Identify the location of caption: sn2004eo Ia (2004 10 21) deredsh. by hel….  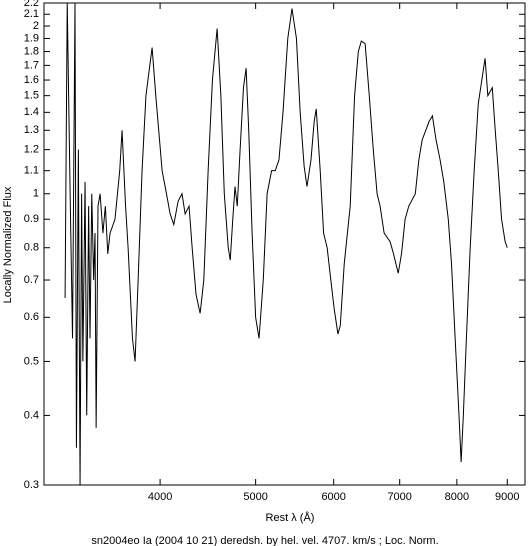
(264, 540).